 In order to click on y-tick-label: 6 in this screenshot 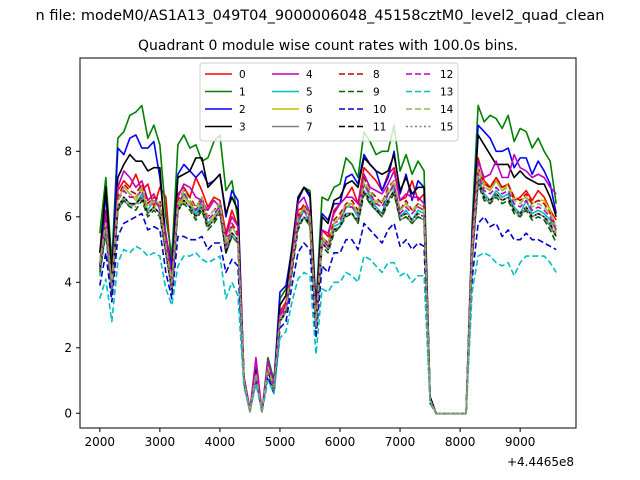, I will do `click(68, 217)`.